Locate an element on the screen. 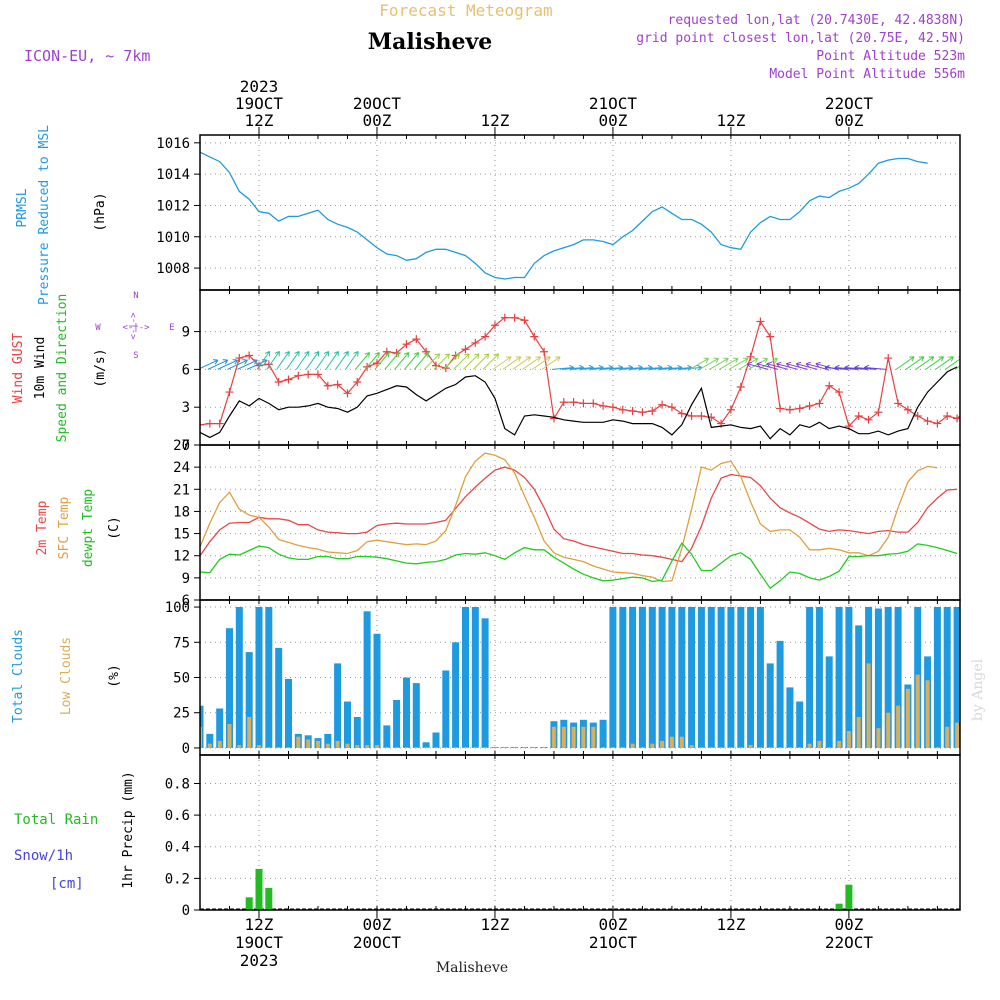 This screenshot has width=1000, height=1000. info-point-altitude: Point Altitude 523m is located at coordinates (890, 56).